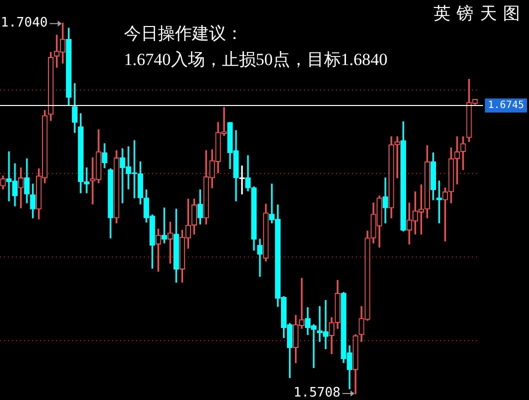  I want to click on annotation: 1.7040, so click(24, 22).